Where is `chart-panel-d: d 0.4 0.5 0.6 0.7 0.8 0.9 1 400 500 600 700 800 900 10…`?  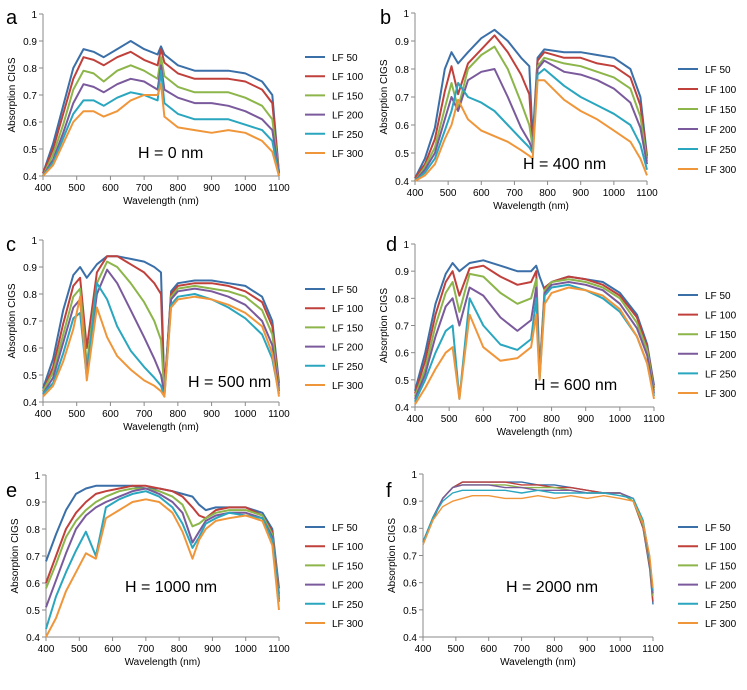 chart-panel-d: d 0.4 0.5 0.6 0.7 0.8 0.9 1 400 500 600 700 800 900 10… is located at coordinates (558, 336).